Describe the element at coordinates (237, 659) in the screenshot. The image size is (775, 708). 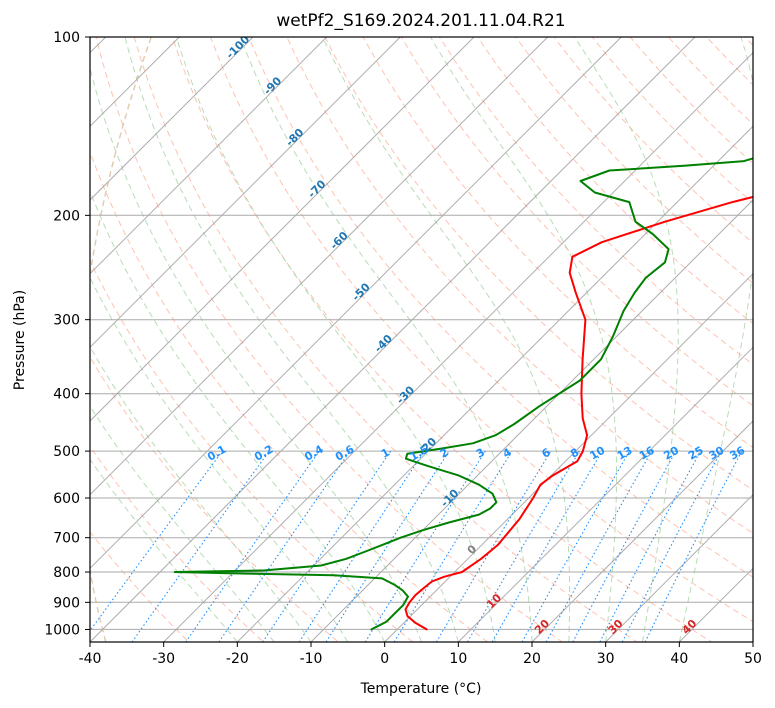
I see `x-tick-label: -20` at that location.